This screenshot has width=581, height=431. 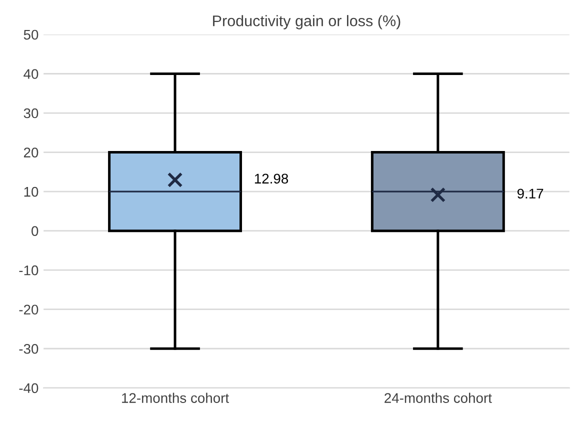 What do you see at coordinates (28, 388) in the screenshot?
I see `y-tick-label: -40` at bounding box center [28, 388].